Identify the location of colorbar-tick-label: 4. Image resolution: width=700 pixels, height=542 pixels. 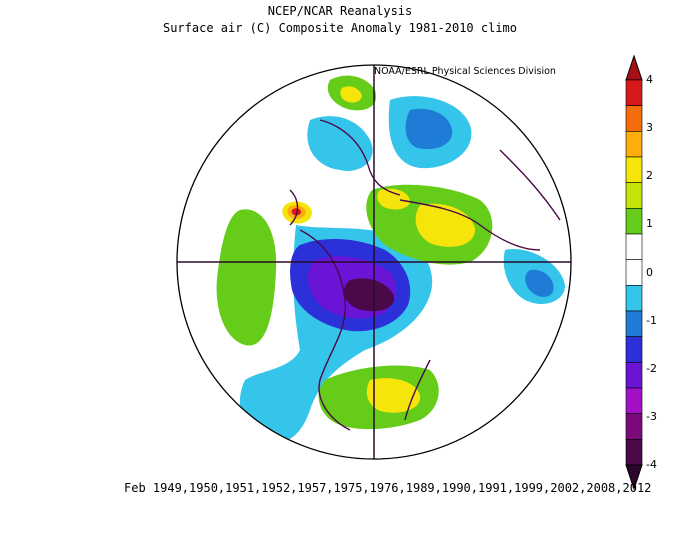
(649, 79).